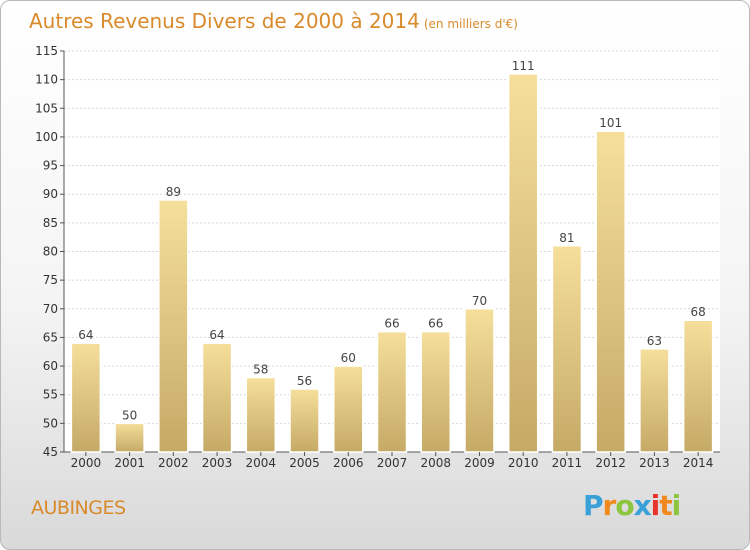 The height and width of the screenshot is (550, 750). What do you see at coordinates (479, 301) in the screenshot?
I see `bar-value-label: 70` at bounding box center [479, 301].